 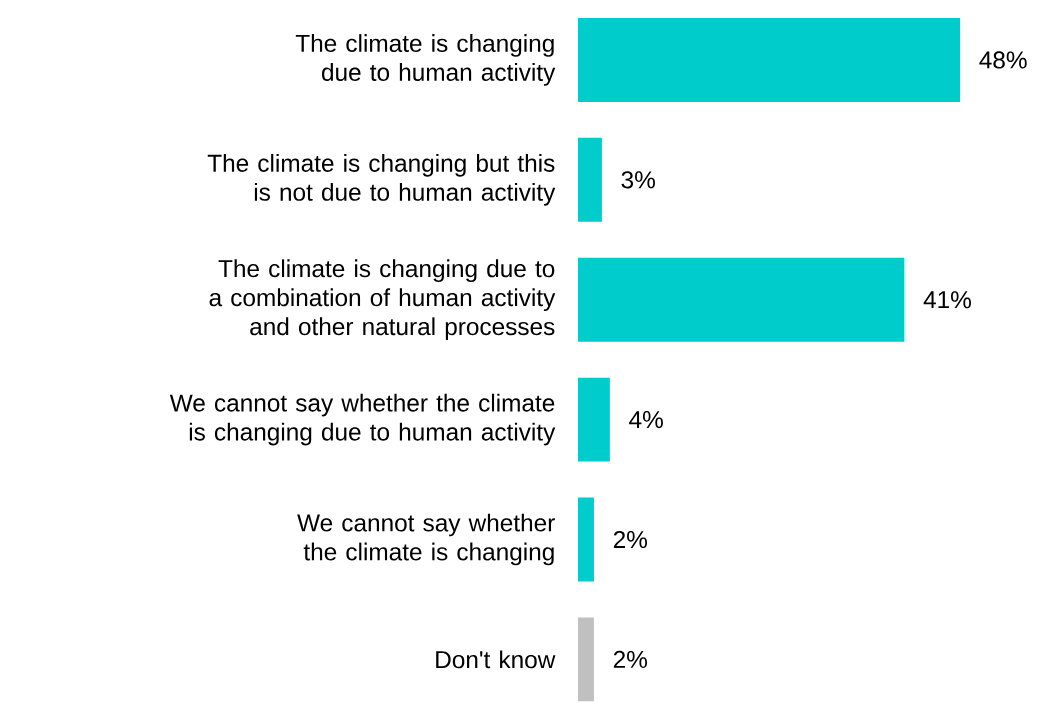 What do you see at coordinates (425, 59) in the screenshot?
I see `y-tick-label: The climate is changing due to human activity` at bounding box center [425, 59].